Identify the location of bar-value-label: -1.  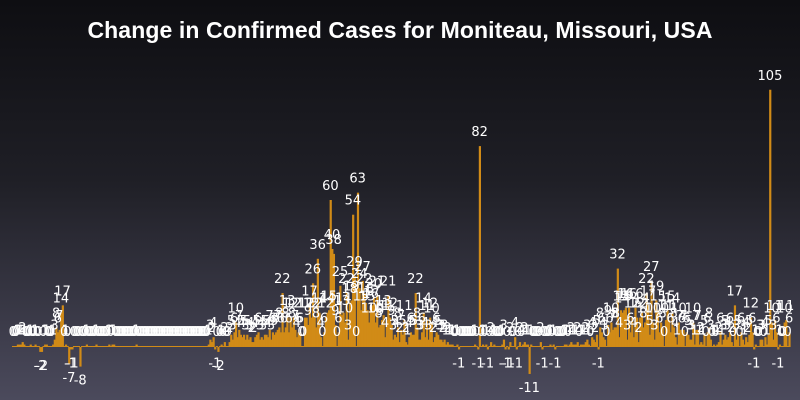
(542, 363).